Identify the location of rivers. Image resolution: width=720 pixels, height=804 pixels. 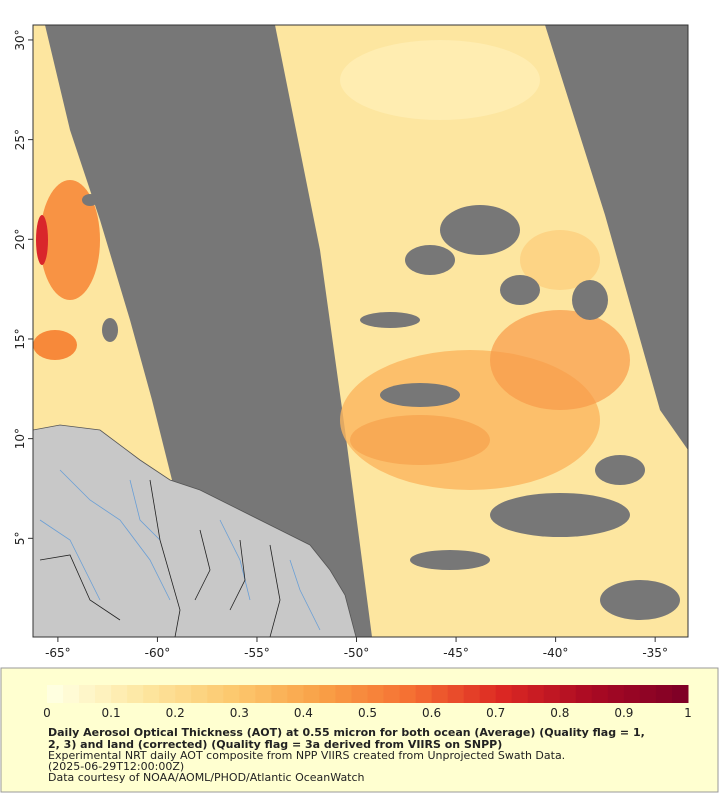
(180, 550).